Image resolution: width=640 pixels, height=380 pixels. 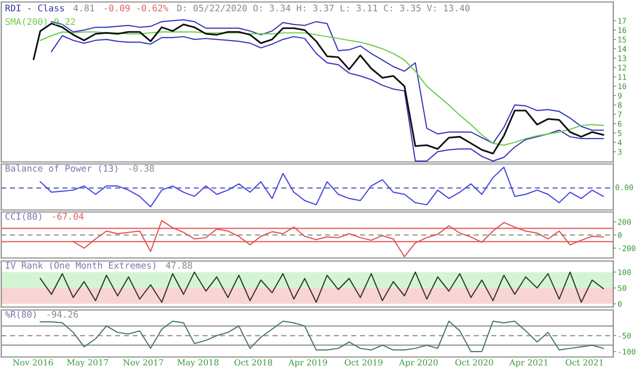 What do you see at coordinates (584, 362) in the screenshot?
I see `x-tick-label: Oct 2021` at bounding box center [584, 362].